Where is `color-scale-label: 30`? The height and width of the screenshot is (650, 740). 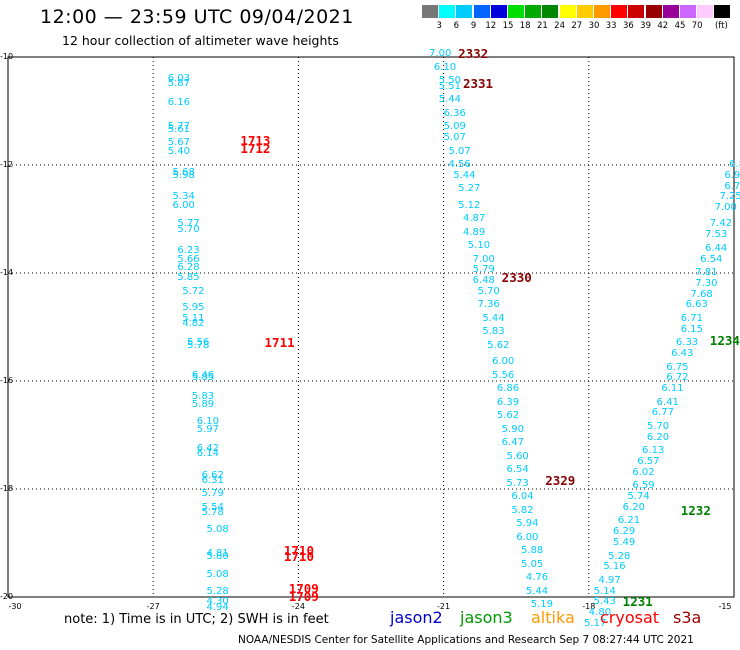
color-scale-label: 30 is located at coordinates (594, 26).